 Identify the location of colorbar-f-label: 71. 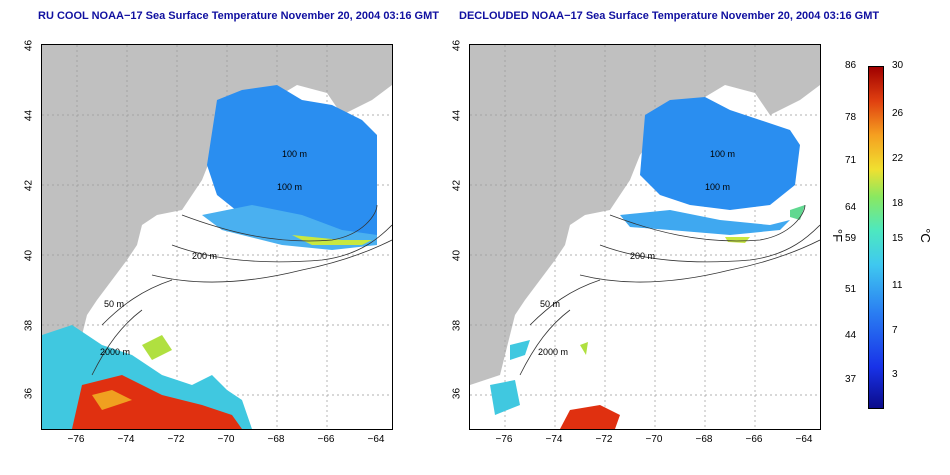
(851, 160).